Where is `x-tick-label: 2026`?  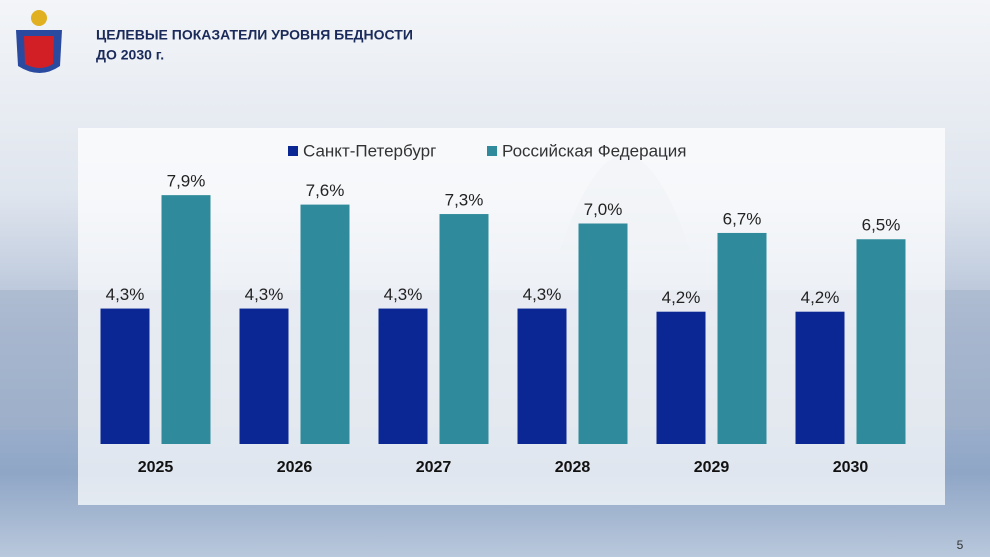
x-tick-label: 2026 is located at coordinates (295, 467).